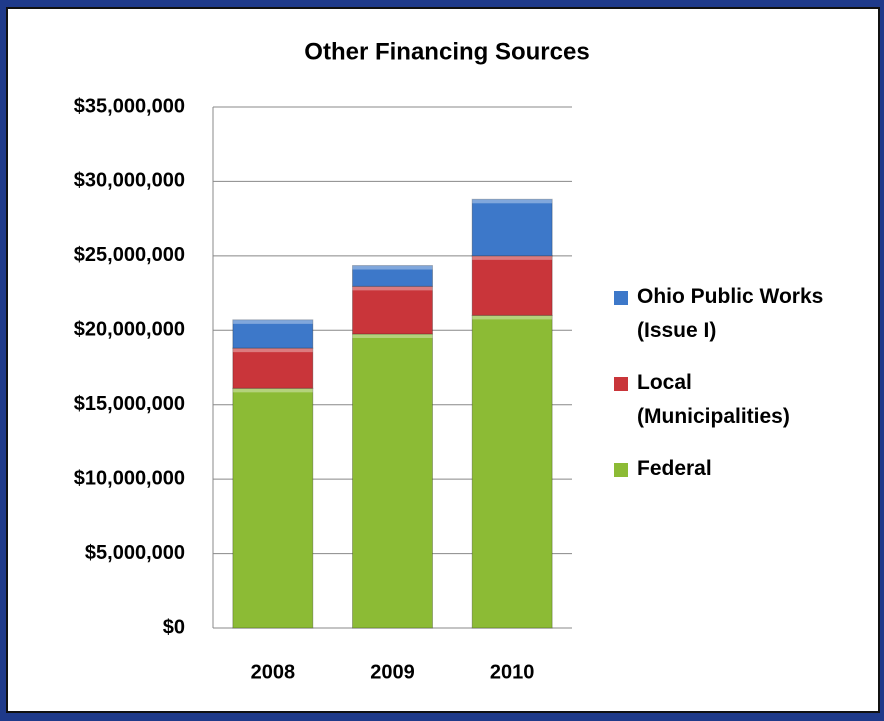  I want to click on y-tick-label: $5,000,000, so click(135, 553).